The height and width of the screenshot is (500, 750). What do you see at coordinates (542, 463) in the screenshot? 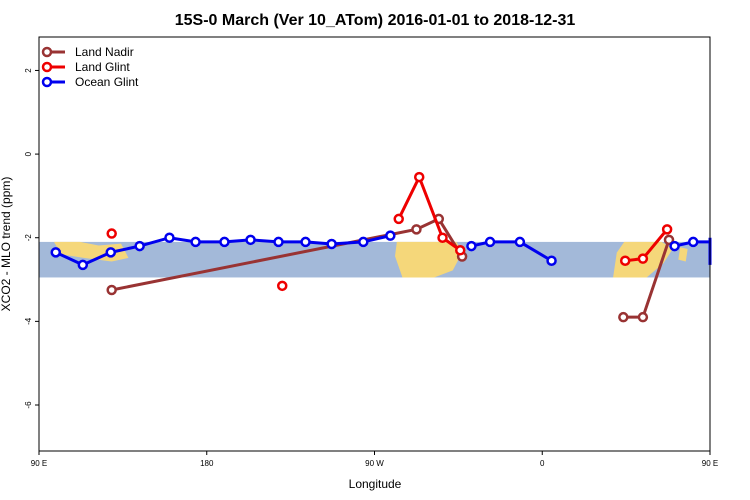
I see `x-tick-label: 0` at bounding box center [542, 463].